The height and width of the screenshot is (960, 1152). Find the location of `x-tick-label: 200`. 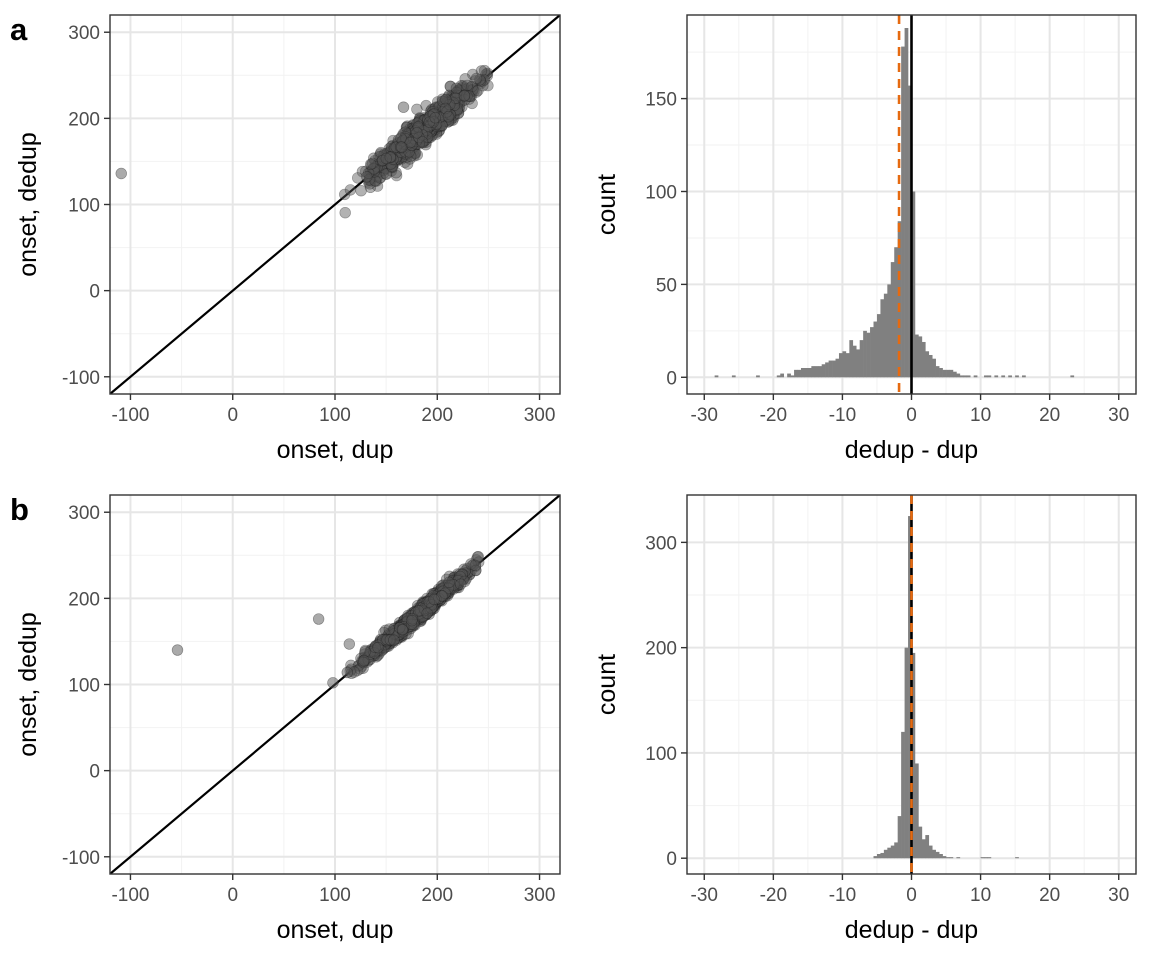

x-tick-label: 200 is located at coordinates (437, 895).